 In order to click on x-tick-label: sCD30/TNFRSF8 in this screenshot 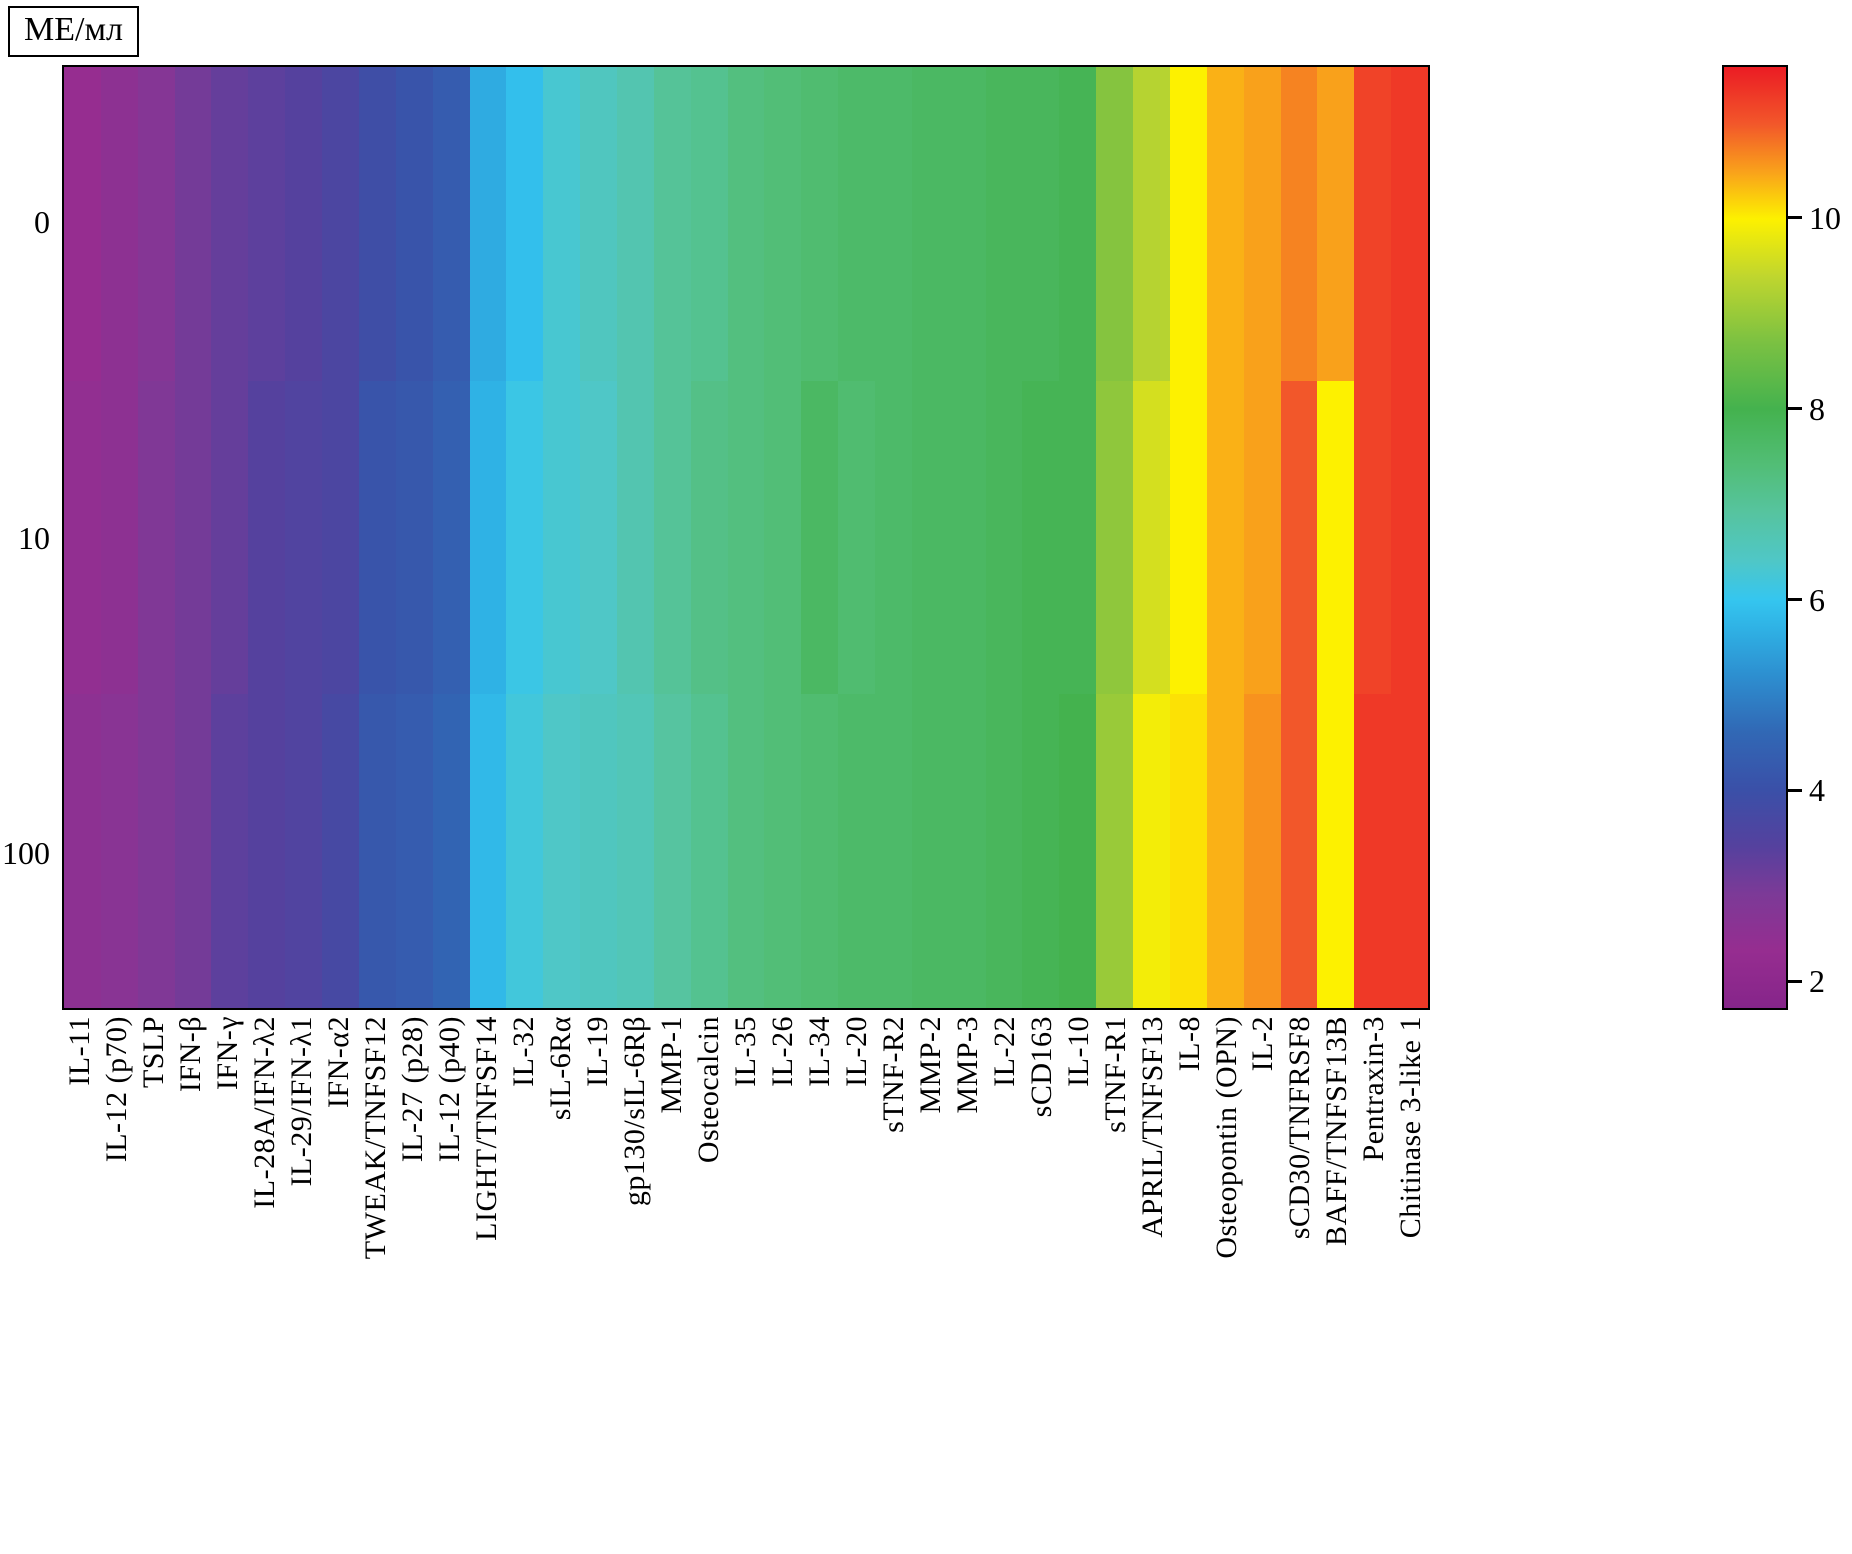, I will do `click(1300, 1128)`.